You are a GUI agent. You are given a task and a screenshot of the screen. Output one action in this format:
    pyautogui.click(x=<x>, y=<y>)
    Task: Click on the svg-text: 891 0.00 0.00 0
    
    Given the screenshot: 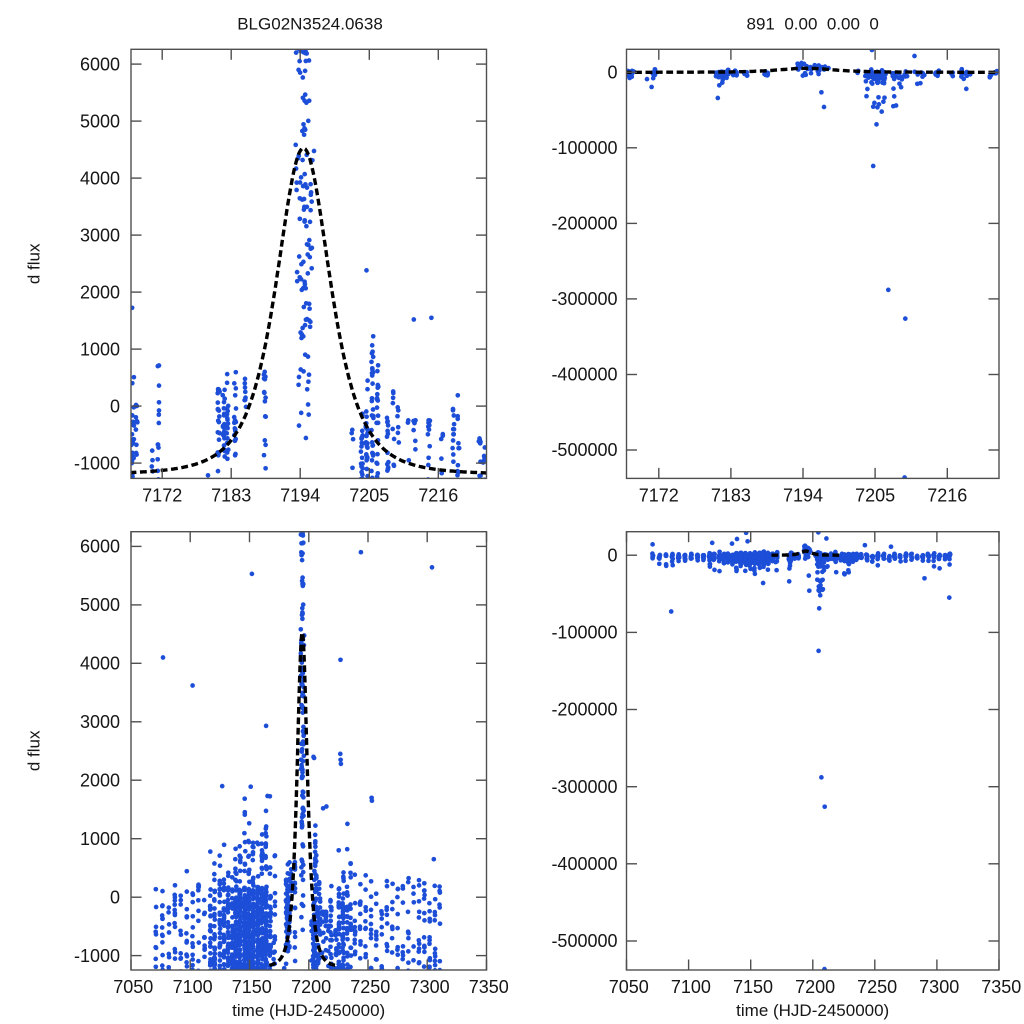 What is the action you would take?
    pyautogui.click(x=813, y=24)
    